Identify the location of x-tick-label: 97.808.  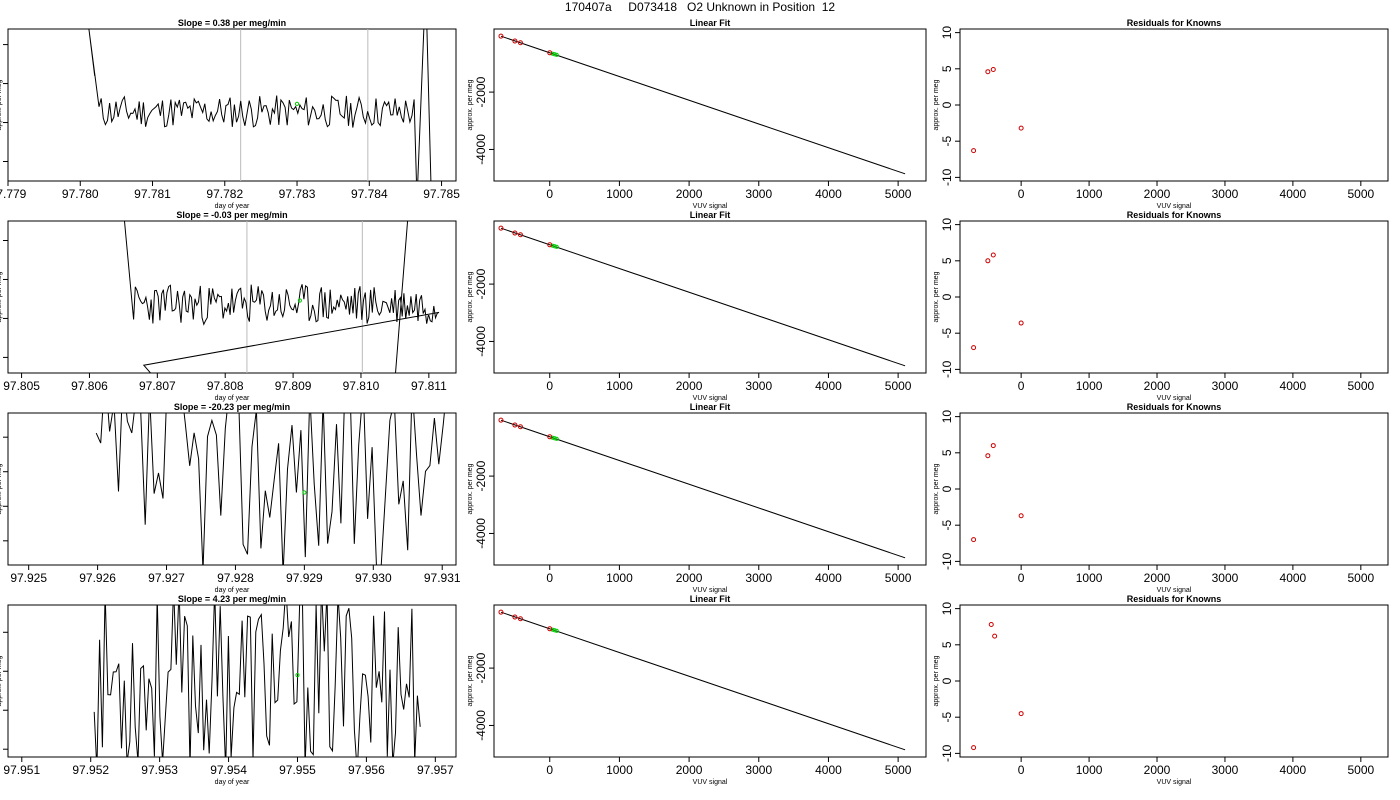
(225, 386).